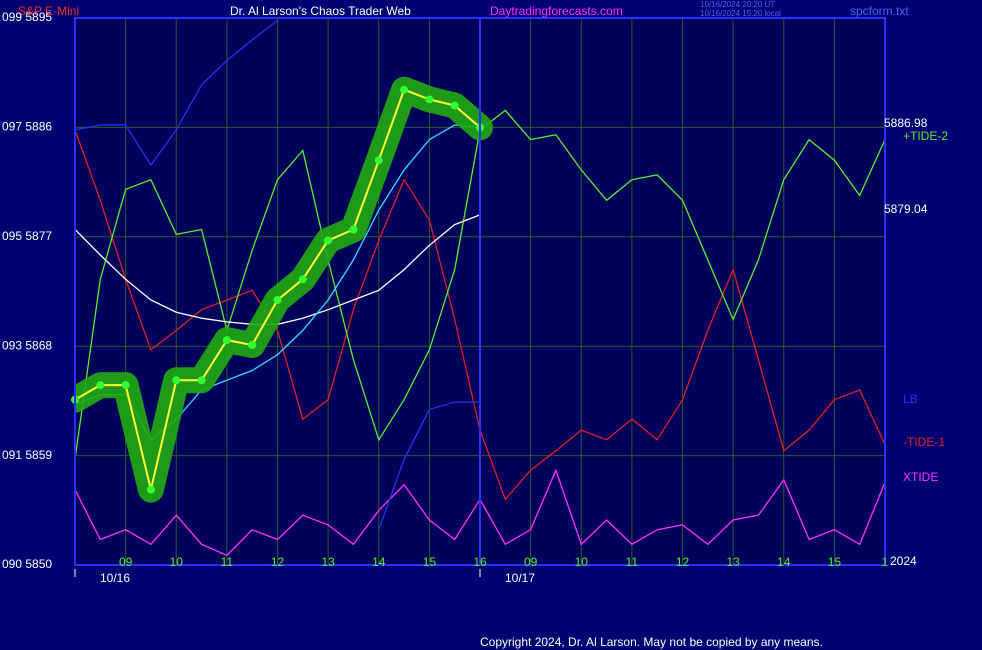  Describe the element at coordinates (925, 136) in the screenshot. I see `legend-entry: +TIDE-2` at that location.